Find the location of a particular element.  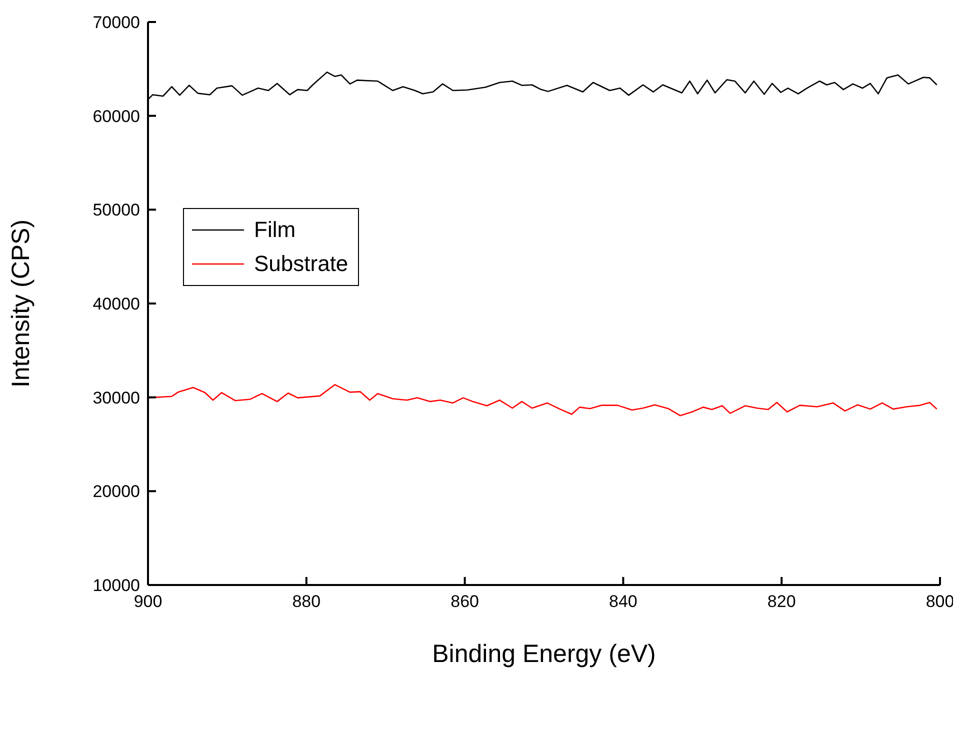

y-axis-title: Intensity (CPS) is located at coordinates (20, 303).